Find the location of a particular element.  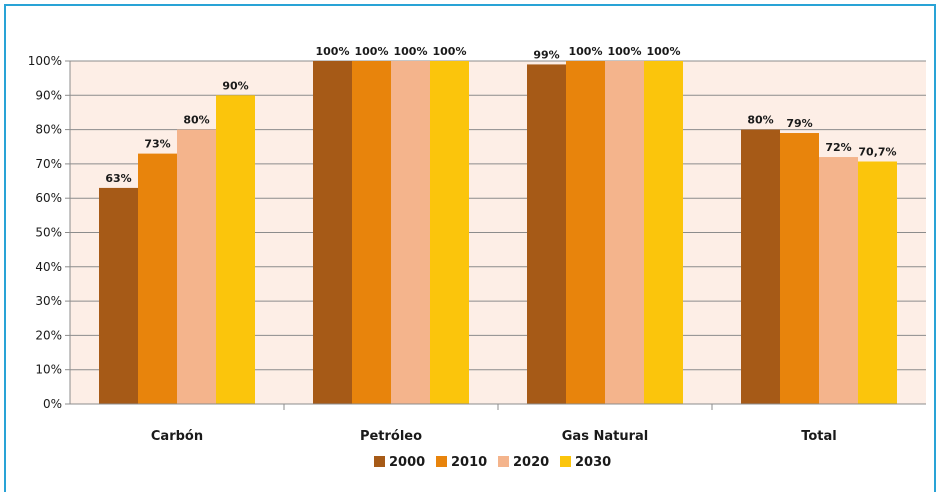

y-tick-label: 90% is located at coordinates (48, 95).